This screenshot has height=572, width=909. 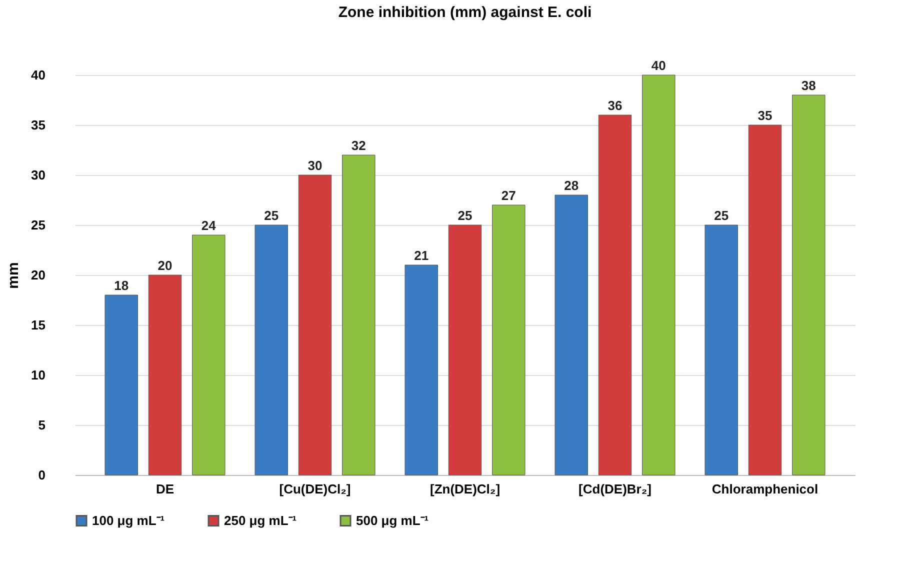 I want to click on y-tick-label: 0, so click(x=42, y=475).